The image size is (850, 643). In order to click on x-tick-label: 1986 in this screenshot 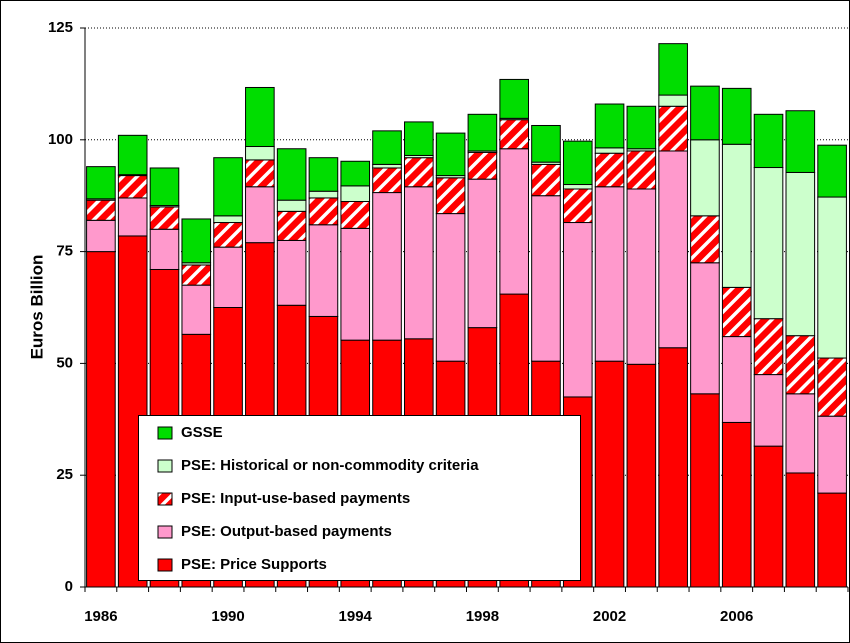, I will do `click(100, 616)`.